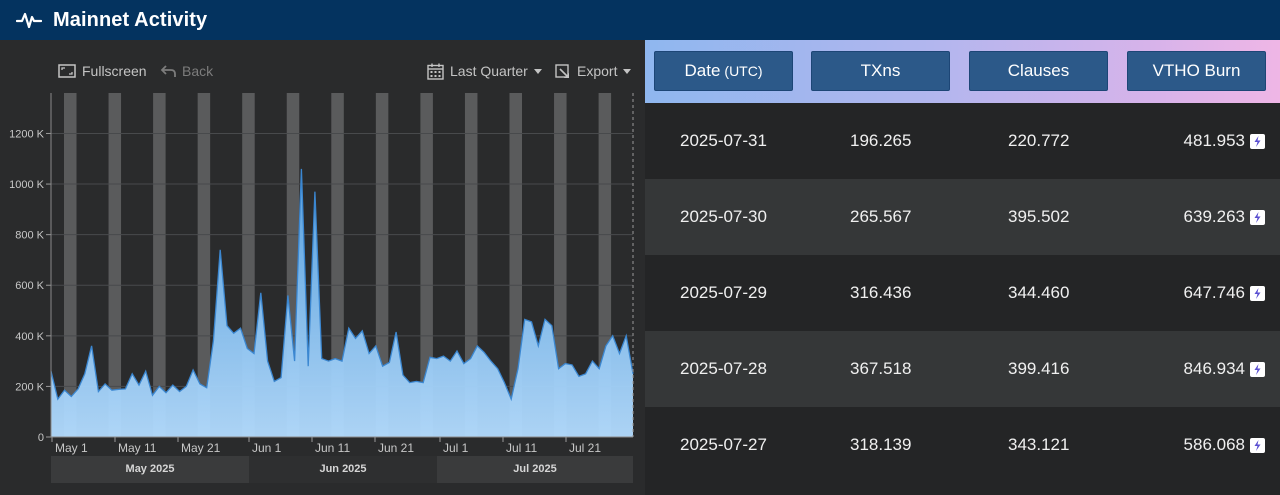  I want to click on back-label: Back, so click(197, 71).